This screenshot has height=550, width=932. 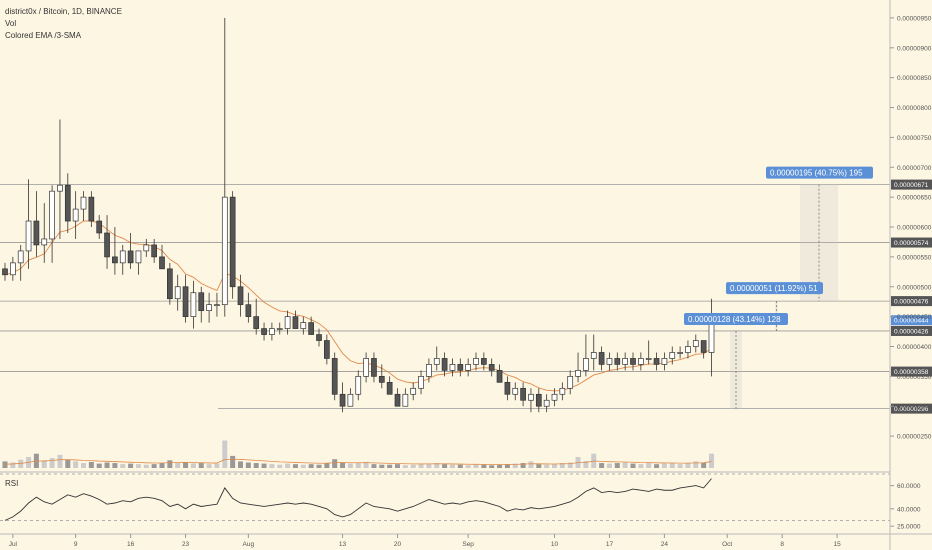 What do you see at coordinates (914, 18) in the screenshot?
I see `y-tick-label: 0.00000950` at bounding box center [914, 18].